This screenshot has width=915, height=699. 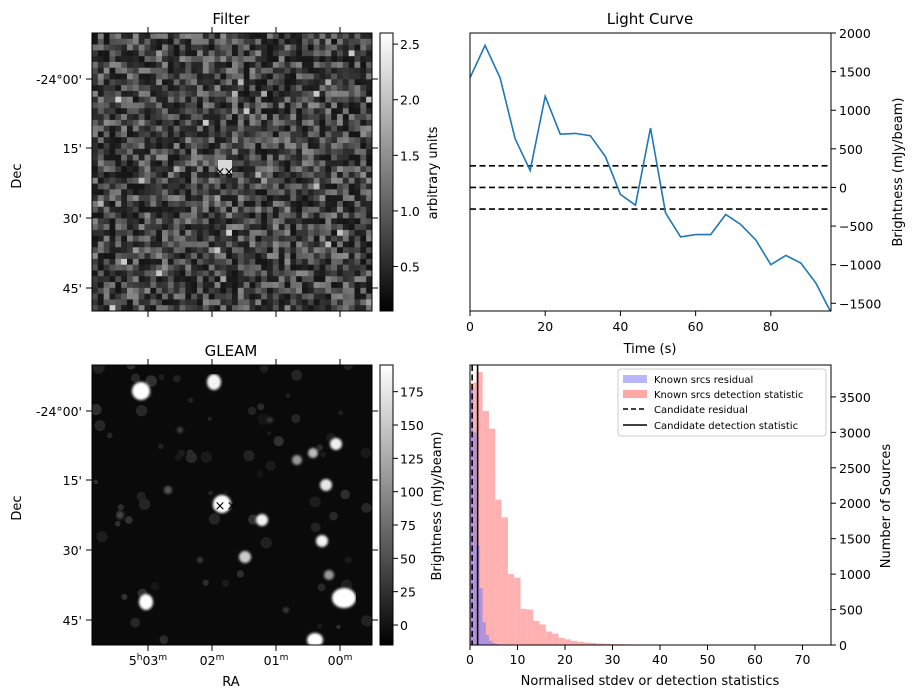 What do you see at coordinates (72, 620) in the screenshot?
I see `dec-tick-label: 45'` at bounding box center [72, 620].